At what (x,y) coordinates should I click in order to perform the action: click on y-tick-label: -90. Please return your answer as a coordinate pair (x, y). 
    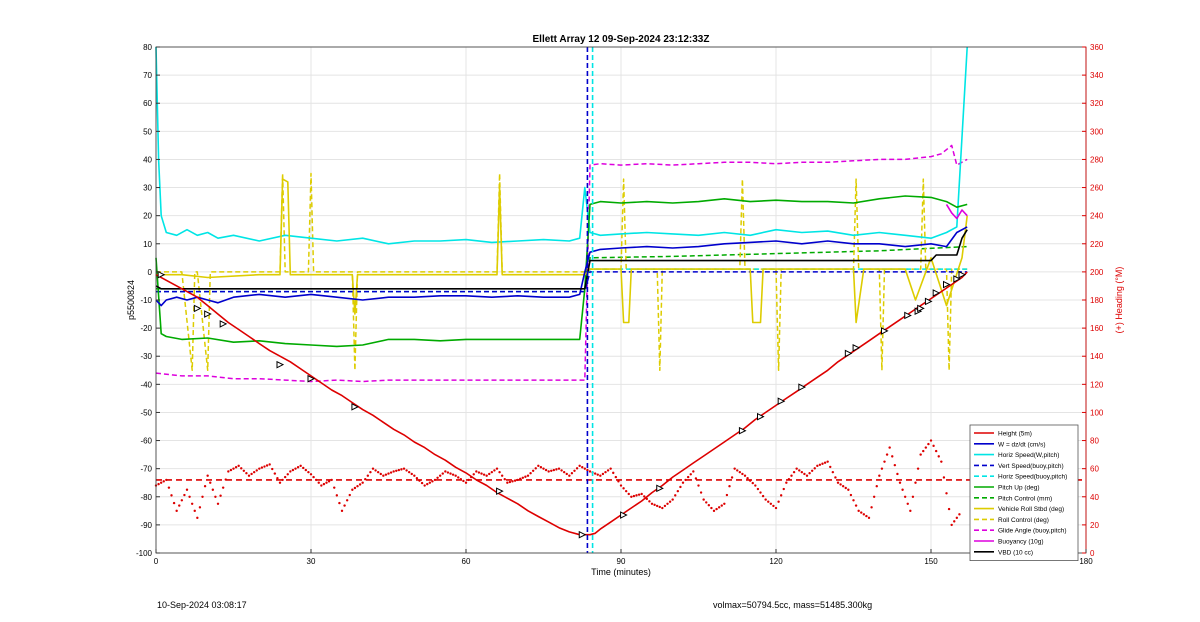
    Looking at the image, I should click on (146, 525).